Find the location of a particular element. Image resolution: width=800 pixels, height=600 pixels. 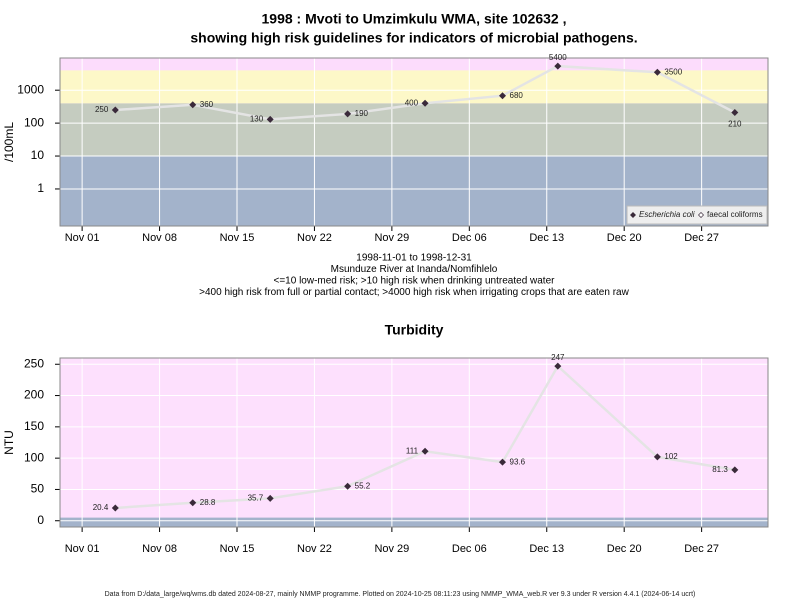

value-label: 247 is located at coordinates (558, 357).